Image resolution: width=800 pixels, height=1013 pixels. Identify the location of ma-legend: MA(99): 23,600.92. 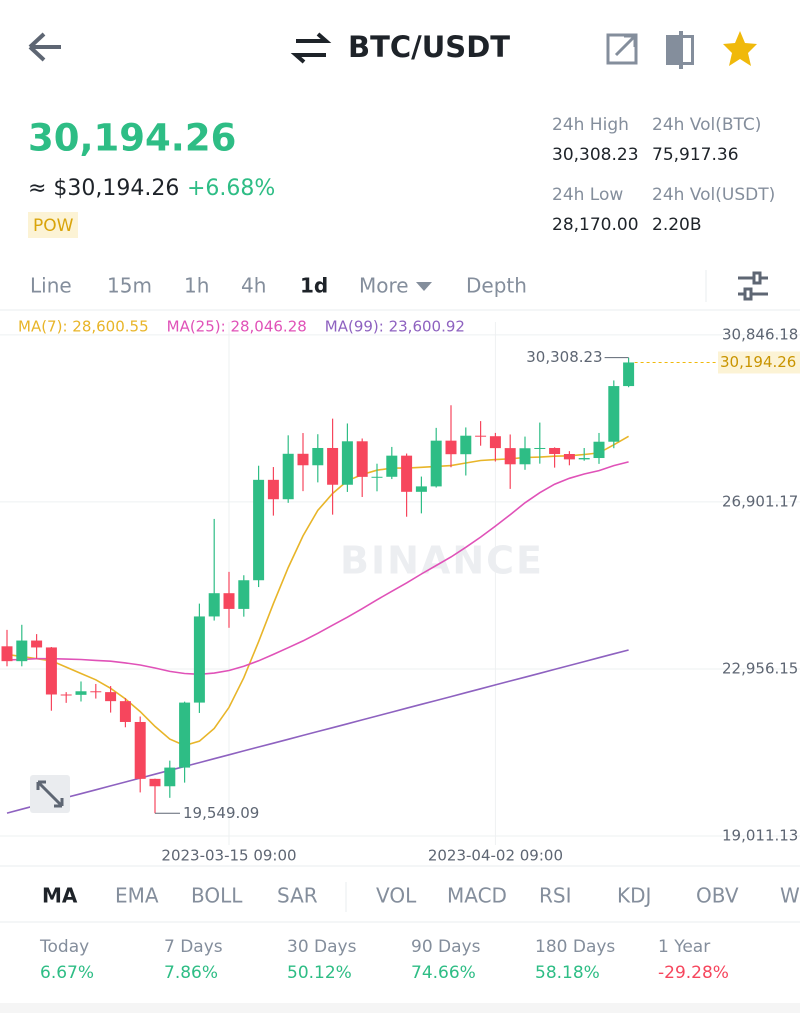
(395, 327).